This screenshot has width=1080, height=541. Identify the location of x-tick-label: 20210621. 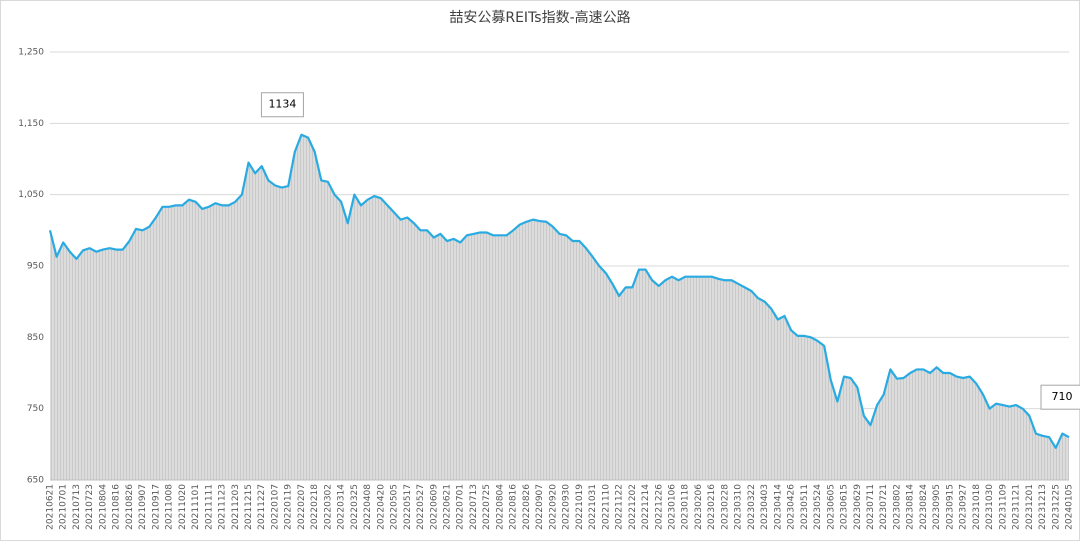
(51, 507).